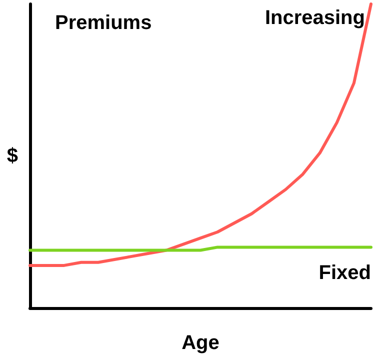  Describe the element at coordinates (201, 343) in the screenshot. I see `x-axis-title: Age` at that location.